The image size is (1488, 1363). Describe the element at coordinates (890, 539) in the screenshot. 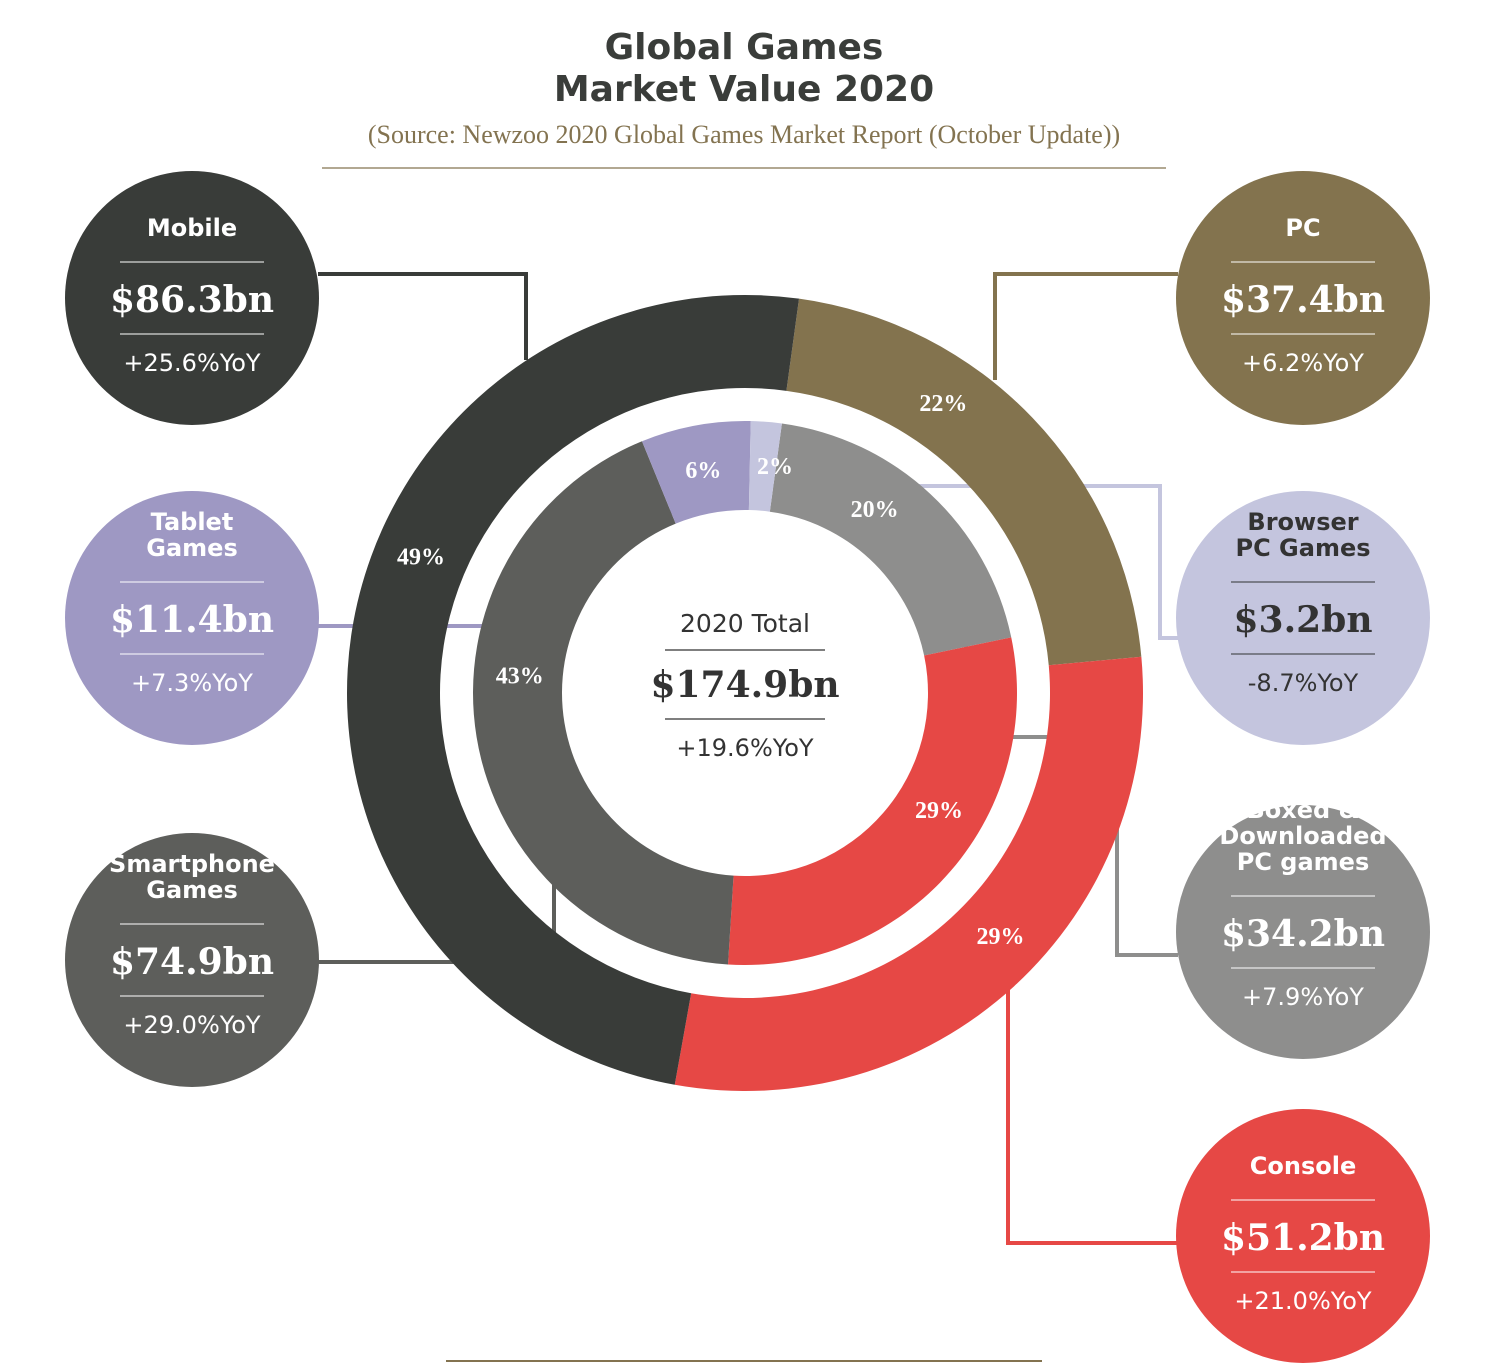

I see `inner-segment-boxed-downloaded-pc-games` at that location.